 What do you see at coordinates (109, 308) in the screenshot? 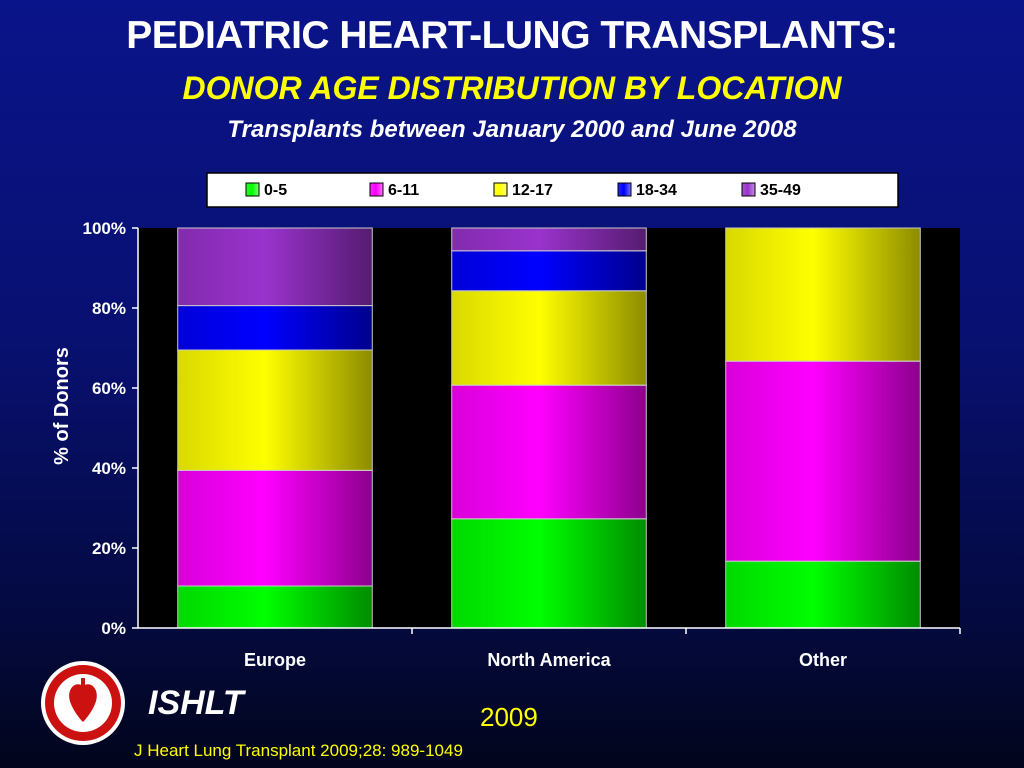
I see `y-tick-label: 80%` at bounding box center [109, 308].